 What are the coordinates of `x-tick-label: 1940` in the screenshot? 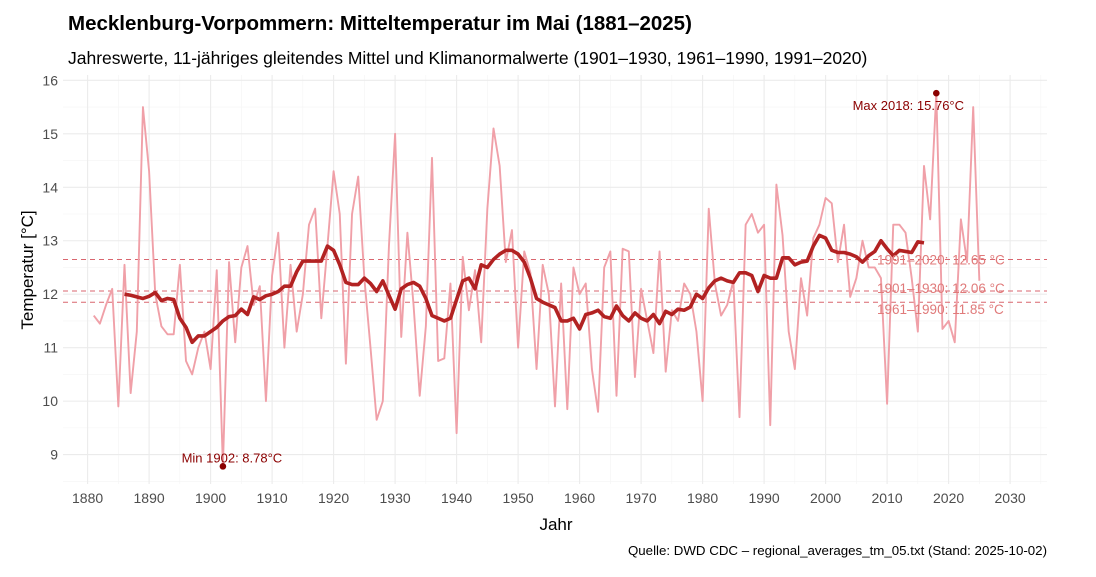 It's located at (456, 498).